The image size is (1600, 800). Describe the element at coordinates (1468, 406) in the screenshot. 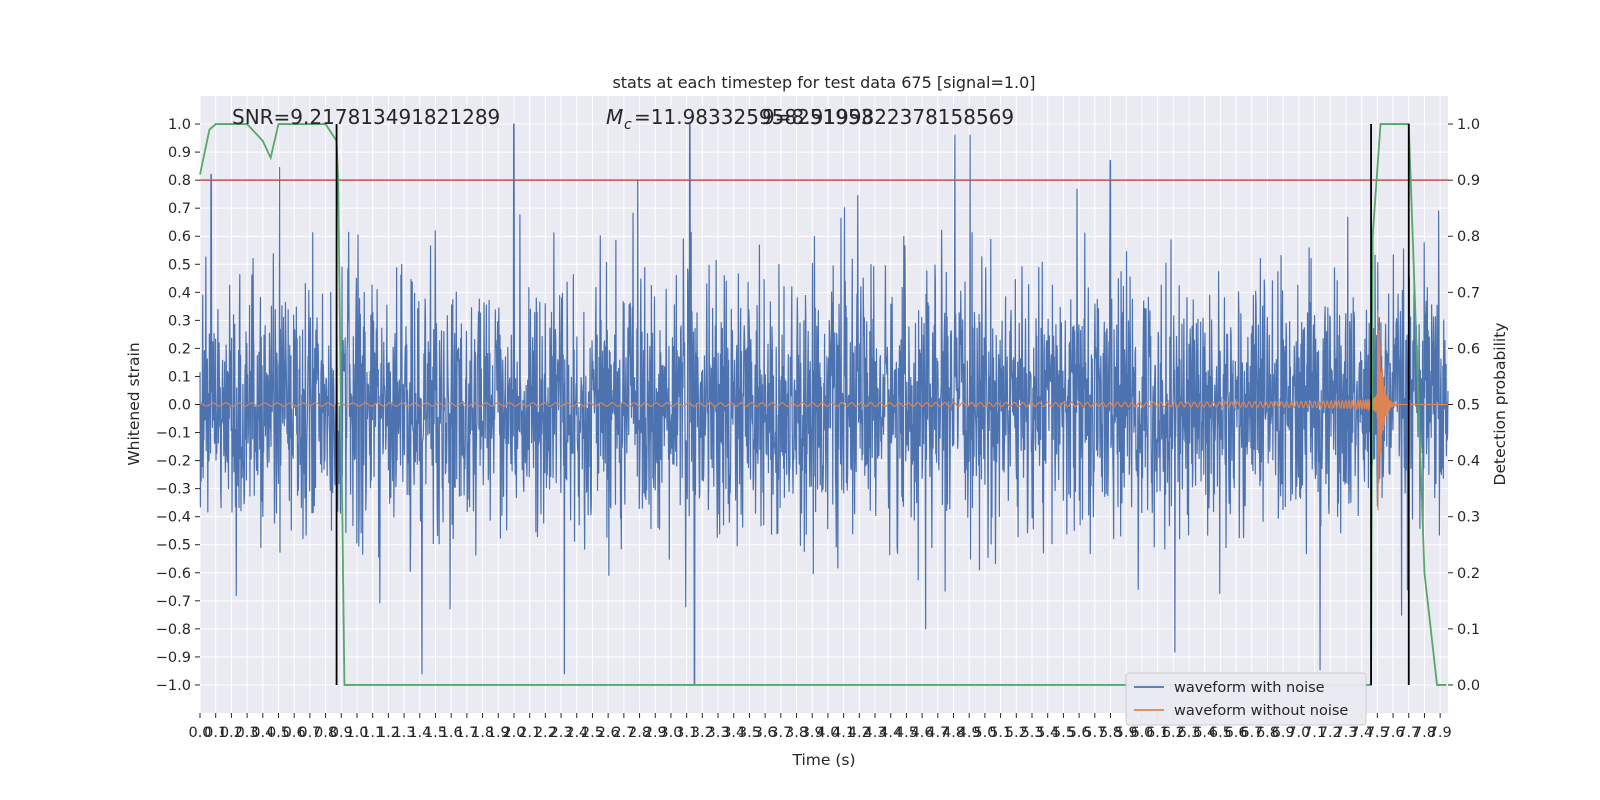

I see `y-tick-label-right: 0.5` at that location.